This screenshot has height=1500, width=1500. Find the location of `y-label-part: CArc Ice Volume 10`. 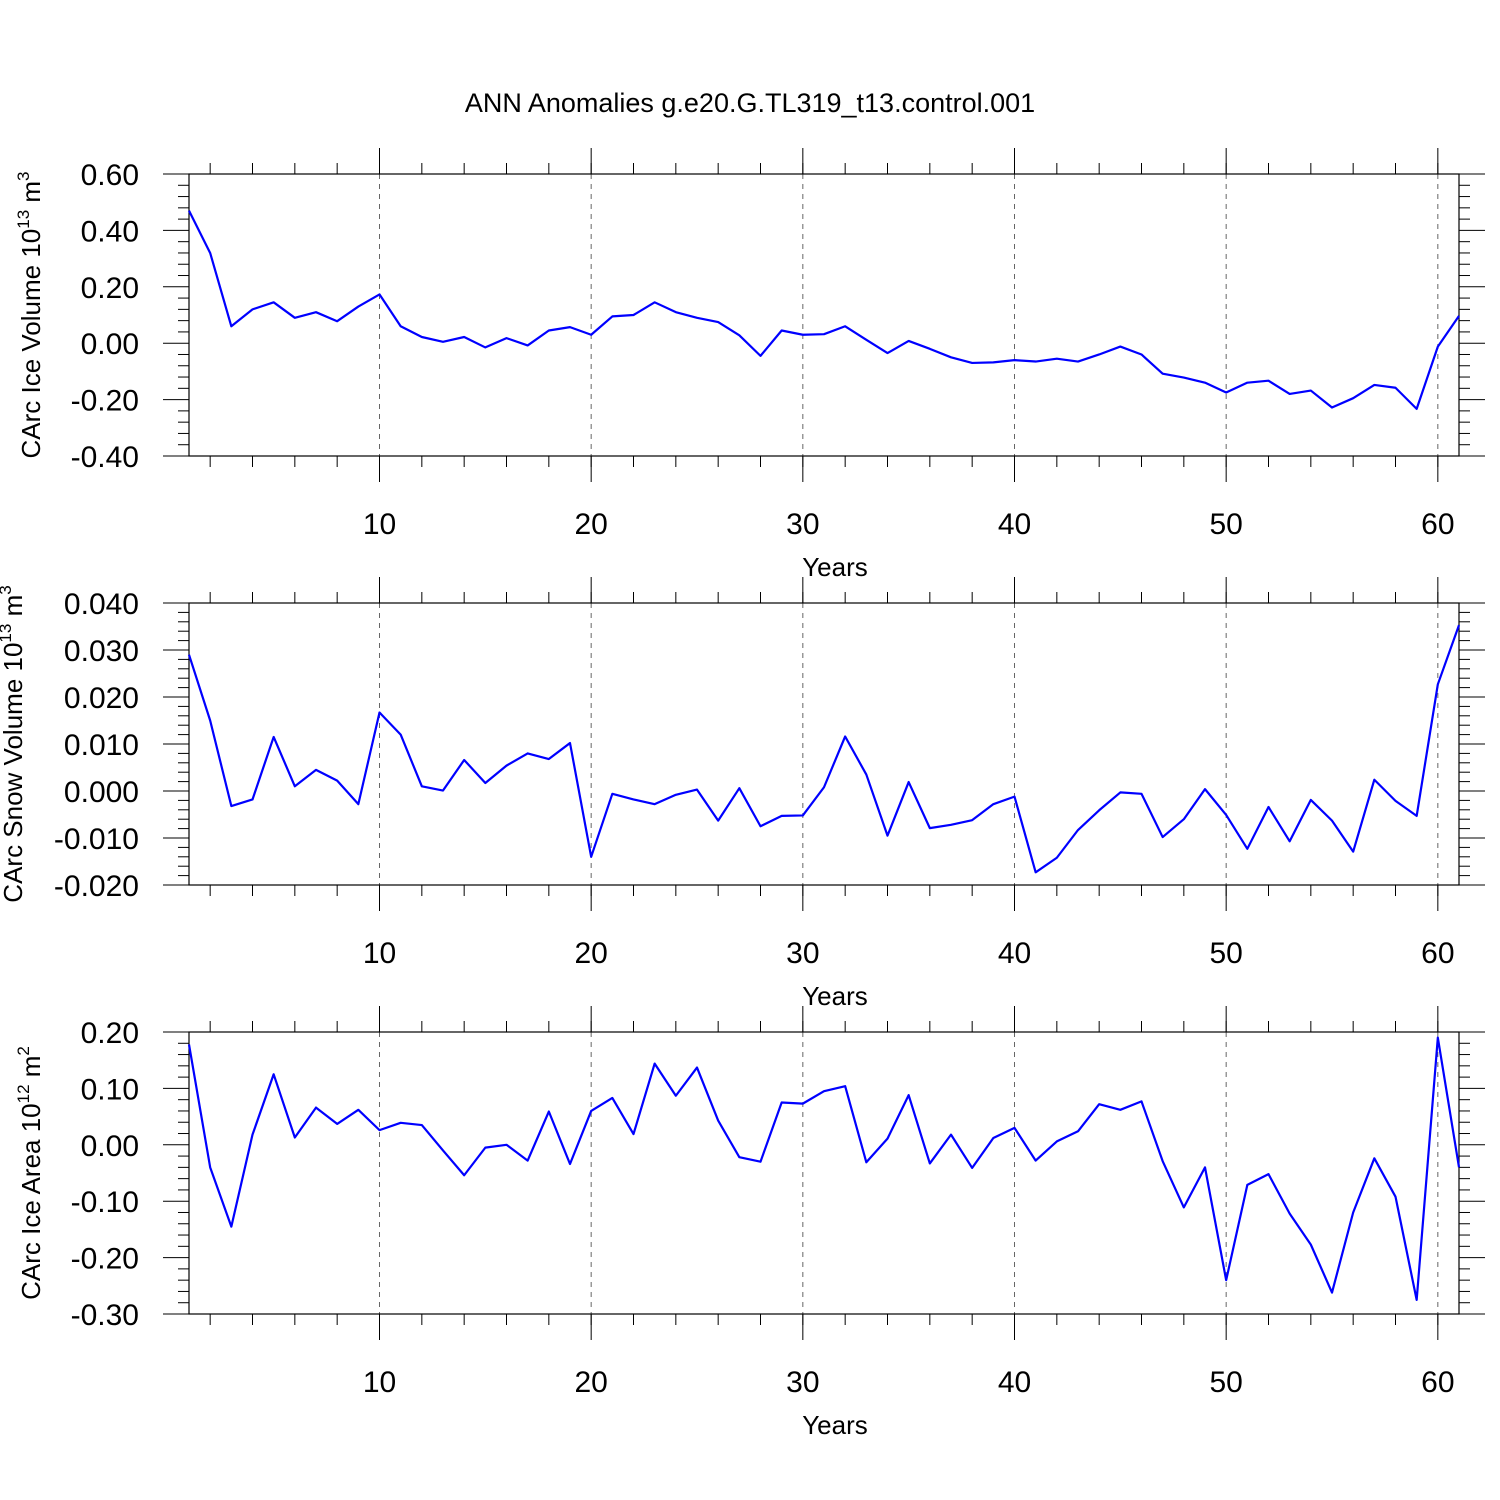

y-label-part: CArc Ice Volume 10 is located at coordinates (31, 344).